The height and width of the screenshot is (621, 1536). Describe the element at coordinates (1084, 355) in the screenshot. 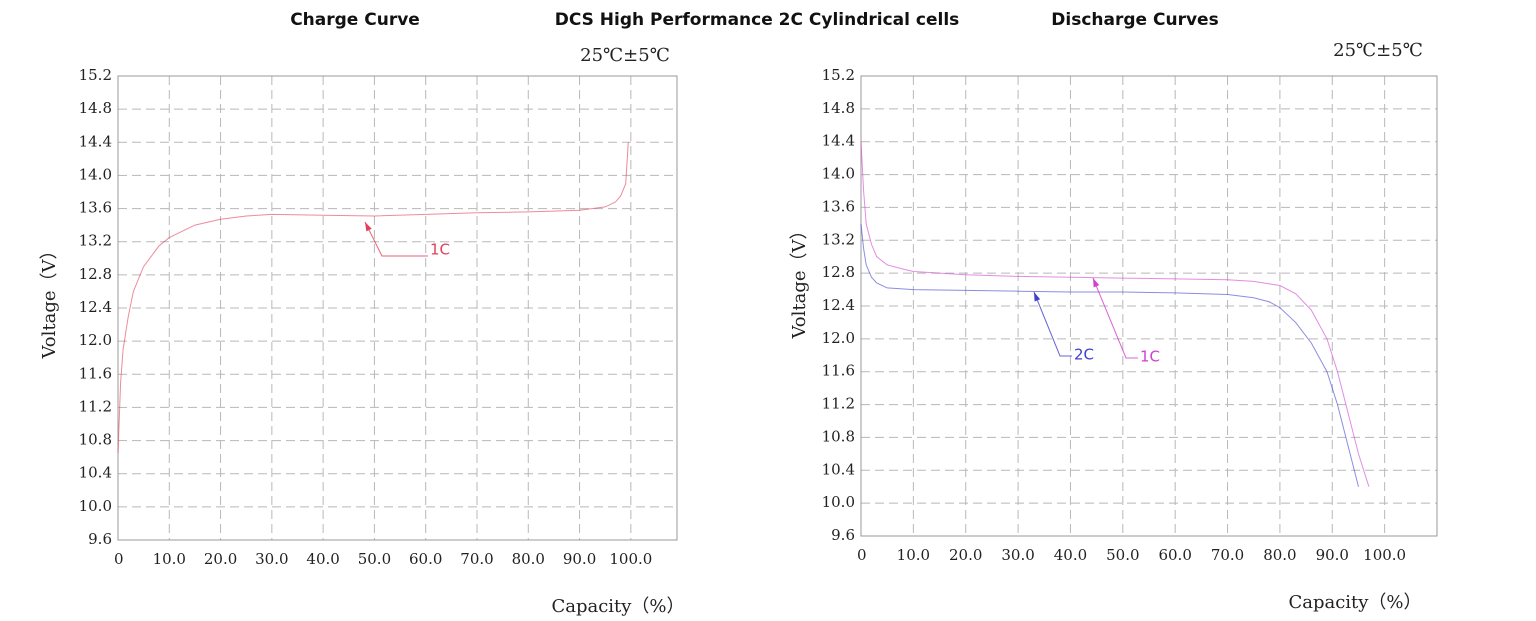

I see `series-label: 2C` at that location.